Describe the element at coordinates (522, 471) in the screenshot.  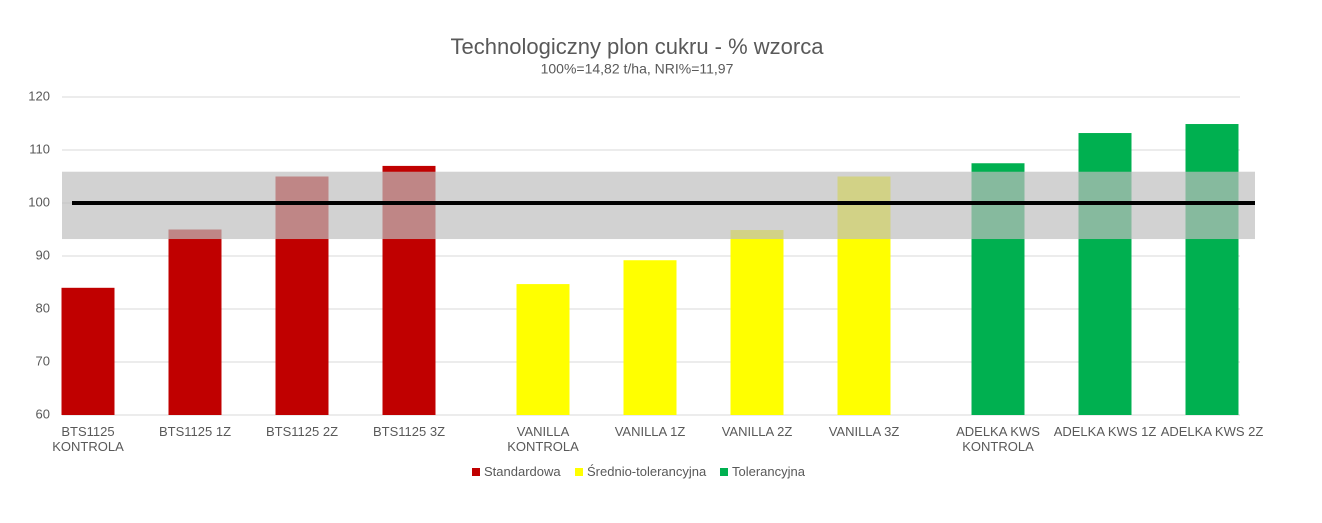
I see `legend-label: Standardowa` at that location.